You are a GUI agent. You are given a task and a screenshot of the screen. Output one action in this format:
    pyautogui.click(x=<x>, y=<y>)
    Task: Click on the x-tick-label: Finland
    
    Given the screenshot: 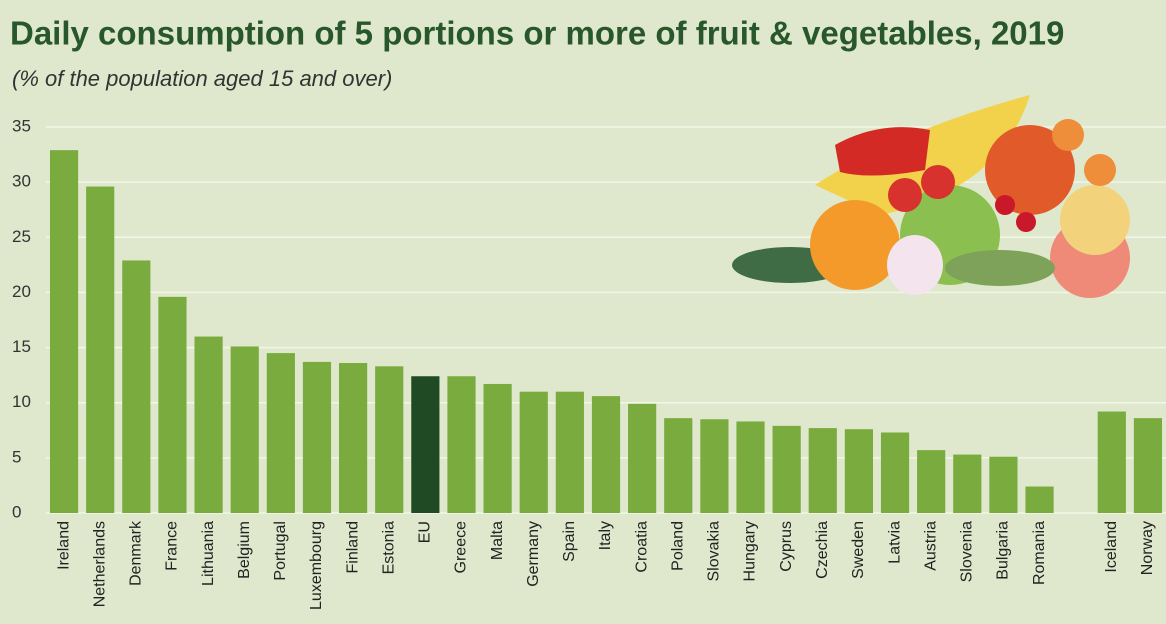 What is the action you would take?
    pyautogui.click(x=352, y=547)
    